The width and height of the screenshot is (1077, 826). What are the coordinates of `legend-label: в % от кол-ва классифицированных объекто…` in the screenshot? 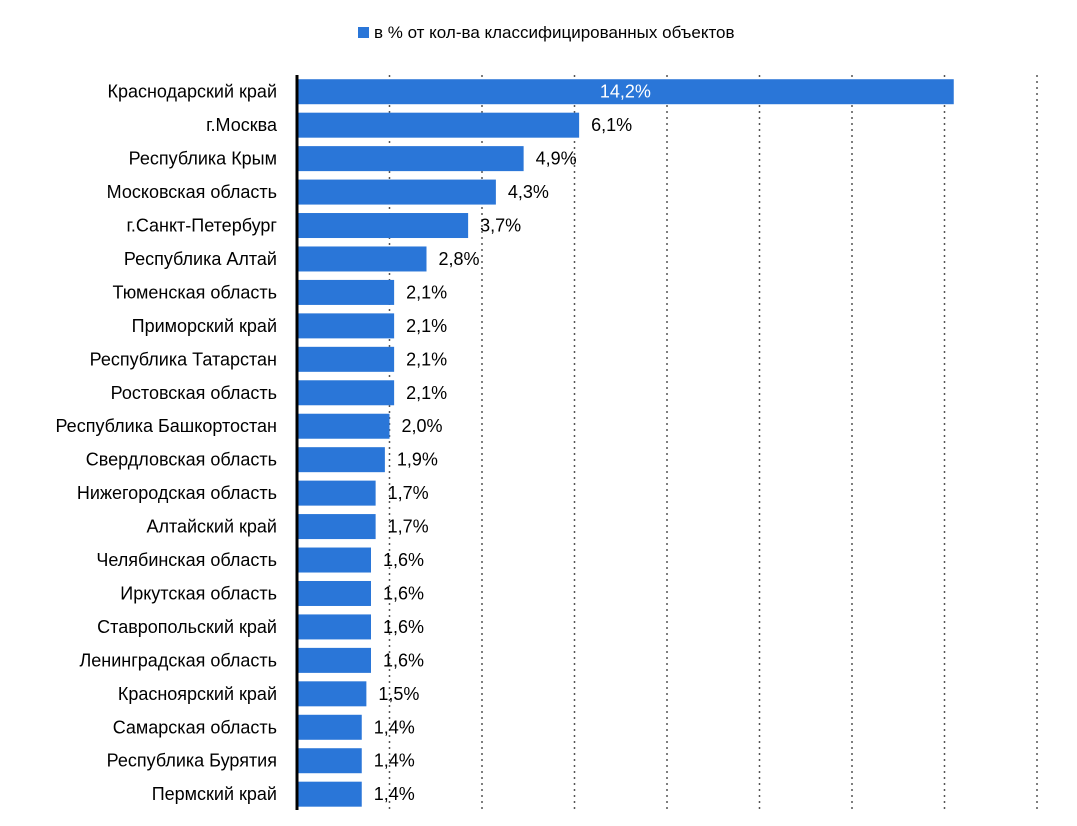 It's located at (554, 32).